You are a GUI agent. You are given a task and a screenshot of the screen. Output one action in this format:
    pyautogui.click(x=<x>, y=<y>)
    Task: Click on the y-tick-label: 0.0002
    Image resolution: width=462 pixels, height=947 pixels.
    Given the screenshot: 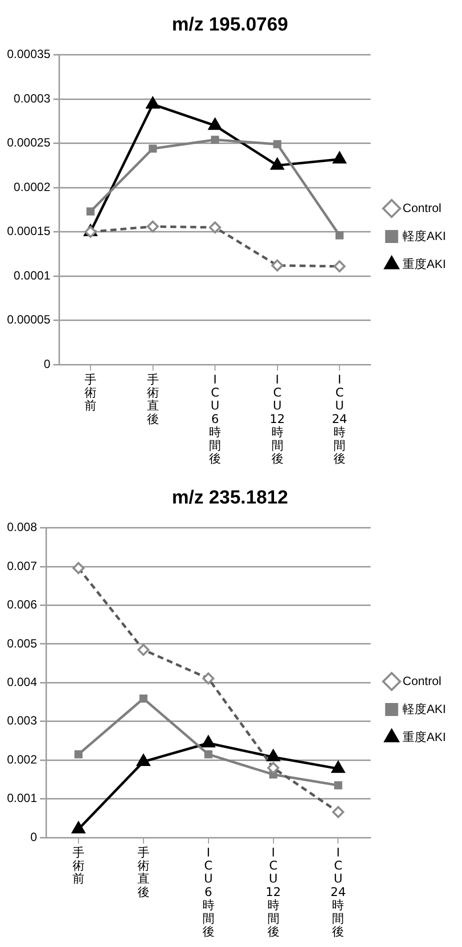 What is the action you would take?
    pyautogui.click(x=32, y=187)
    